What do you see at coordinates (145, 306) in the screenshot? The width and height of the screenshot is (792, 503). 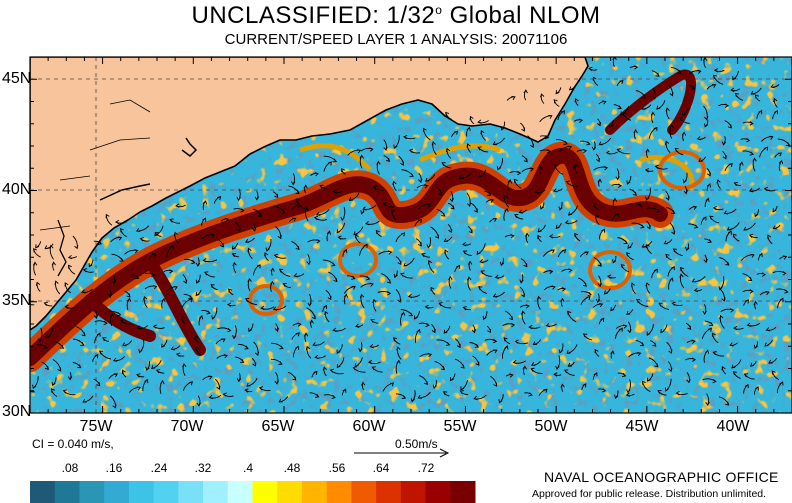 I see `slope-jet-core` at bounding box center [145, 306].